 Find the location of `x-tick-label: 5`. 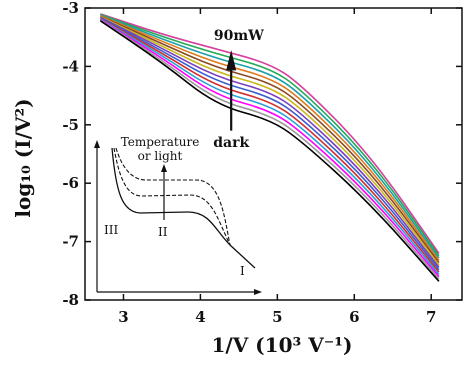

x-tick-label: 5 is located at coordinates (277, 317).